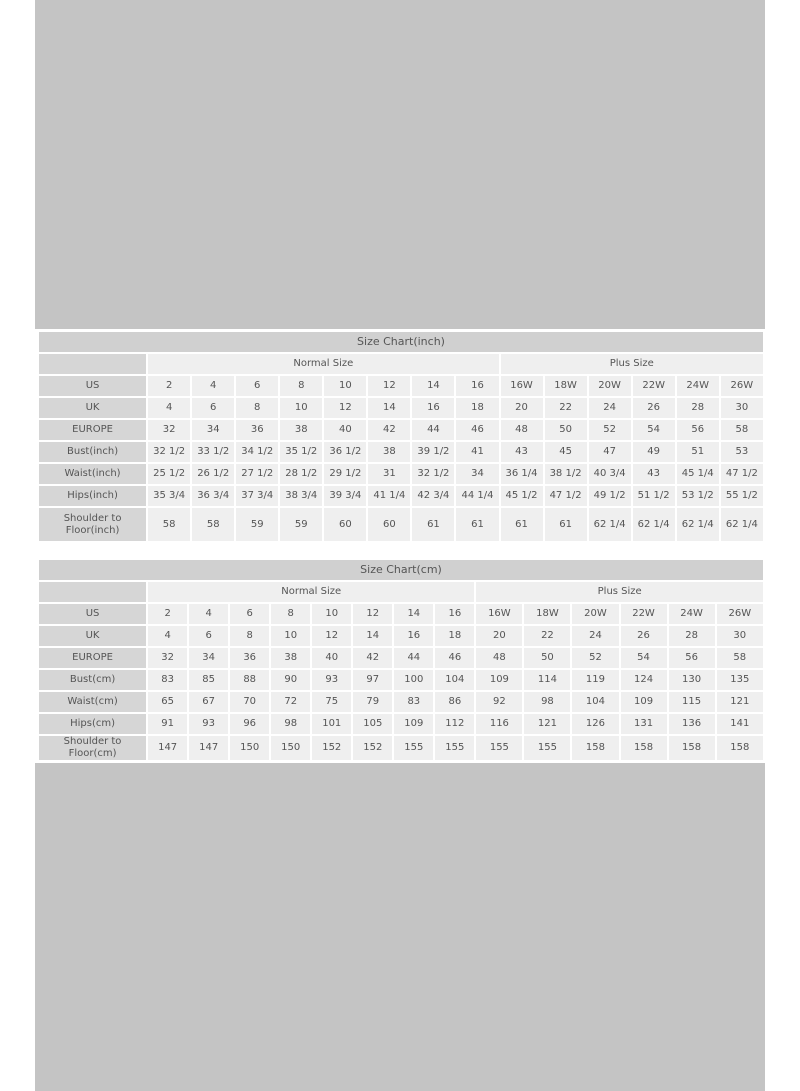 The width and height of the screenshot is (800, 1091). I want to click on chart-title: Size Chart(inch), so click(401, 342).